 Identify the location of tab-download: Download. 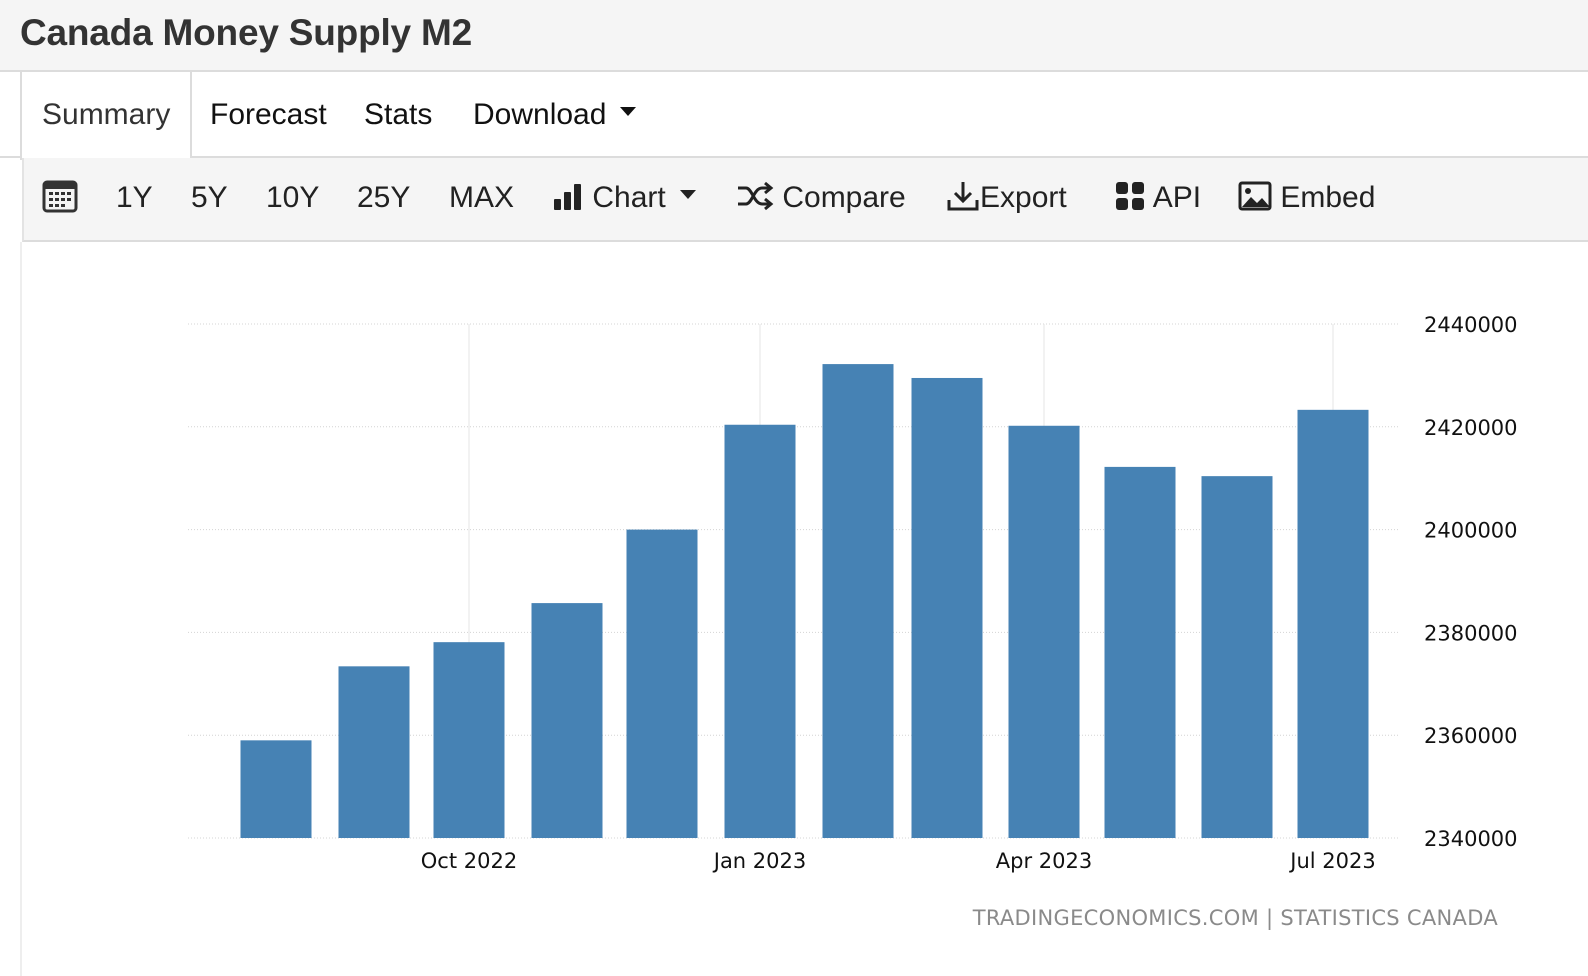
(555, 115).